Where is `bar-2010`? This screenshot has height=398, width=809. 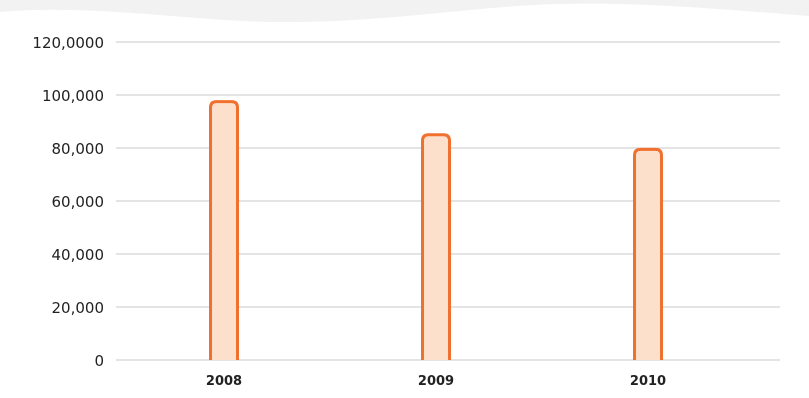 bar-2010 is located at coordinates (648, 254).